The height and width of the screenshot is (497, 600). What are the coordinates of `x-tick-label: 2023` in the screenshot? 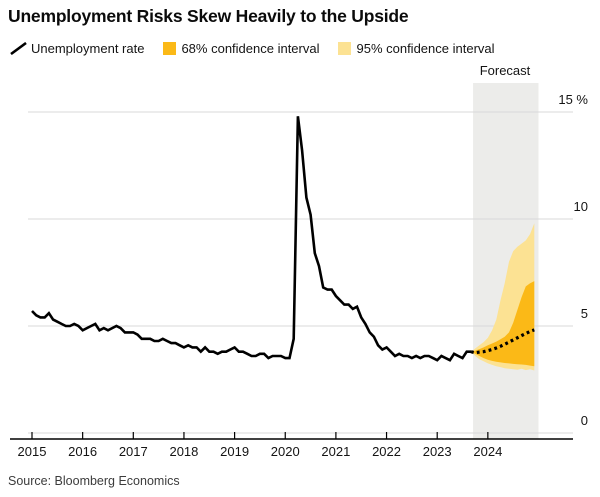 It's located at (437, 451).